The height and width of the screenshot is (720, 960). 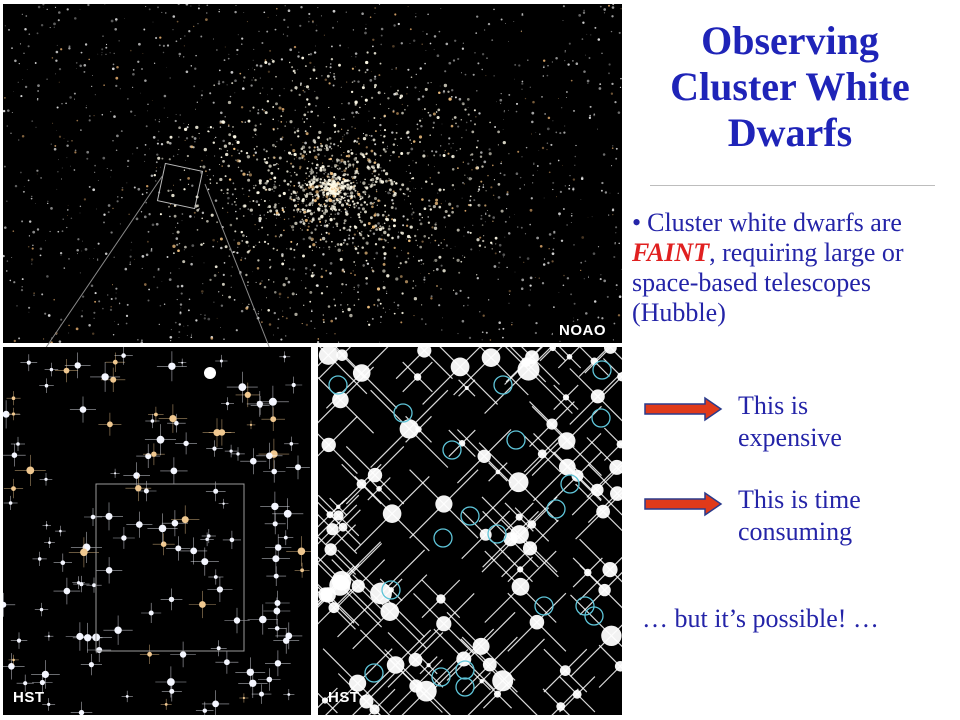 I want to click on hst-credit-right: HST, so click(x=344, y=697).